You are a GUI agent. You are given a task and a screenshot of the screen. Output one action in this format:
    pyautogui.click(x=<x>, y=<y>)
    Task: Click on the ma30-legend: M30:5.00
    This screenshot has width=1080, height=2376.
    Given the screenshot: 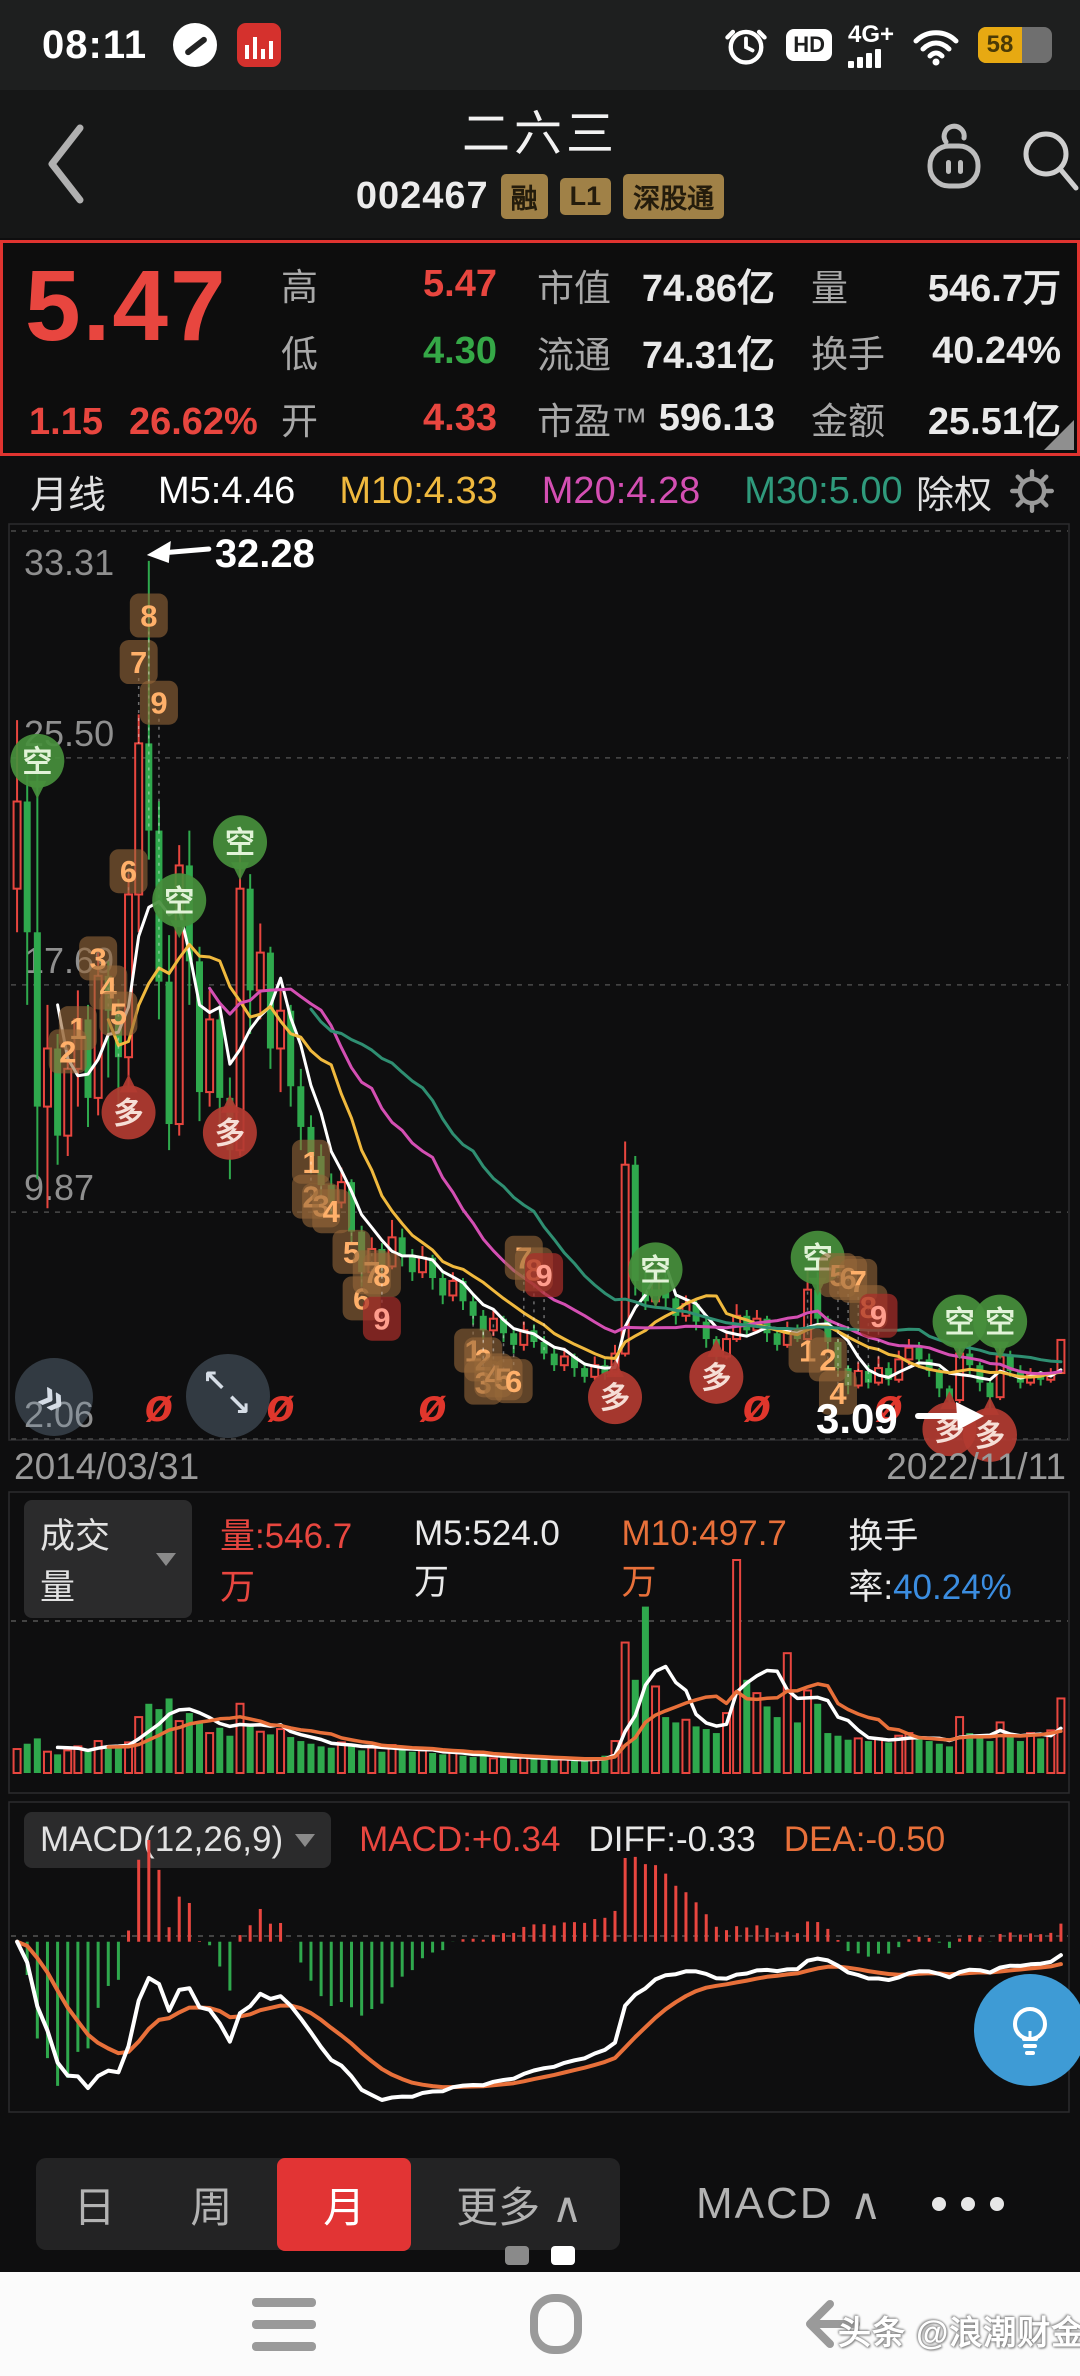 What is the action you would take?
    pyautogui.click(x=823, y=490)
    